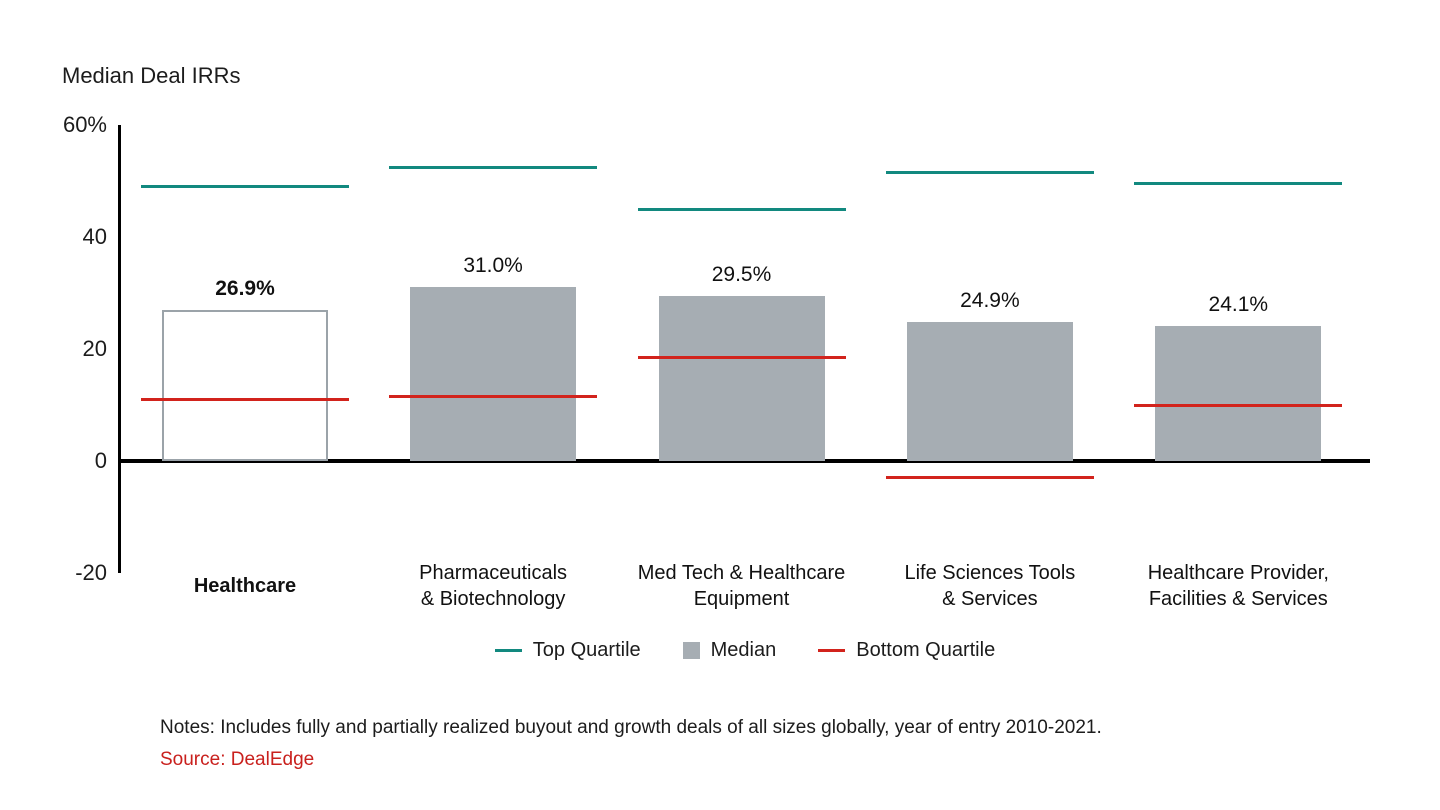 This screenshot has height=810, width=1440. Describe the element at coordinates (1238, 573) in the screenshot. I see `category-label-line: Healthcare Provider,` at that location.